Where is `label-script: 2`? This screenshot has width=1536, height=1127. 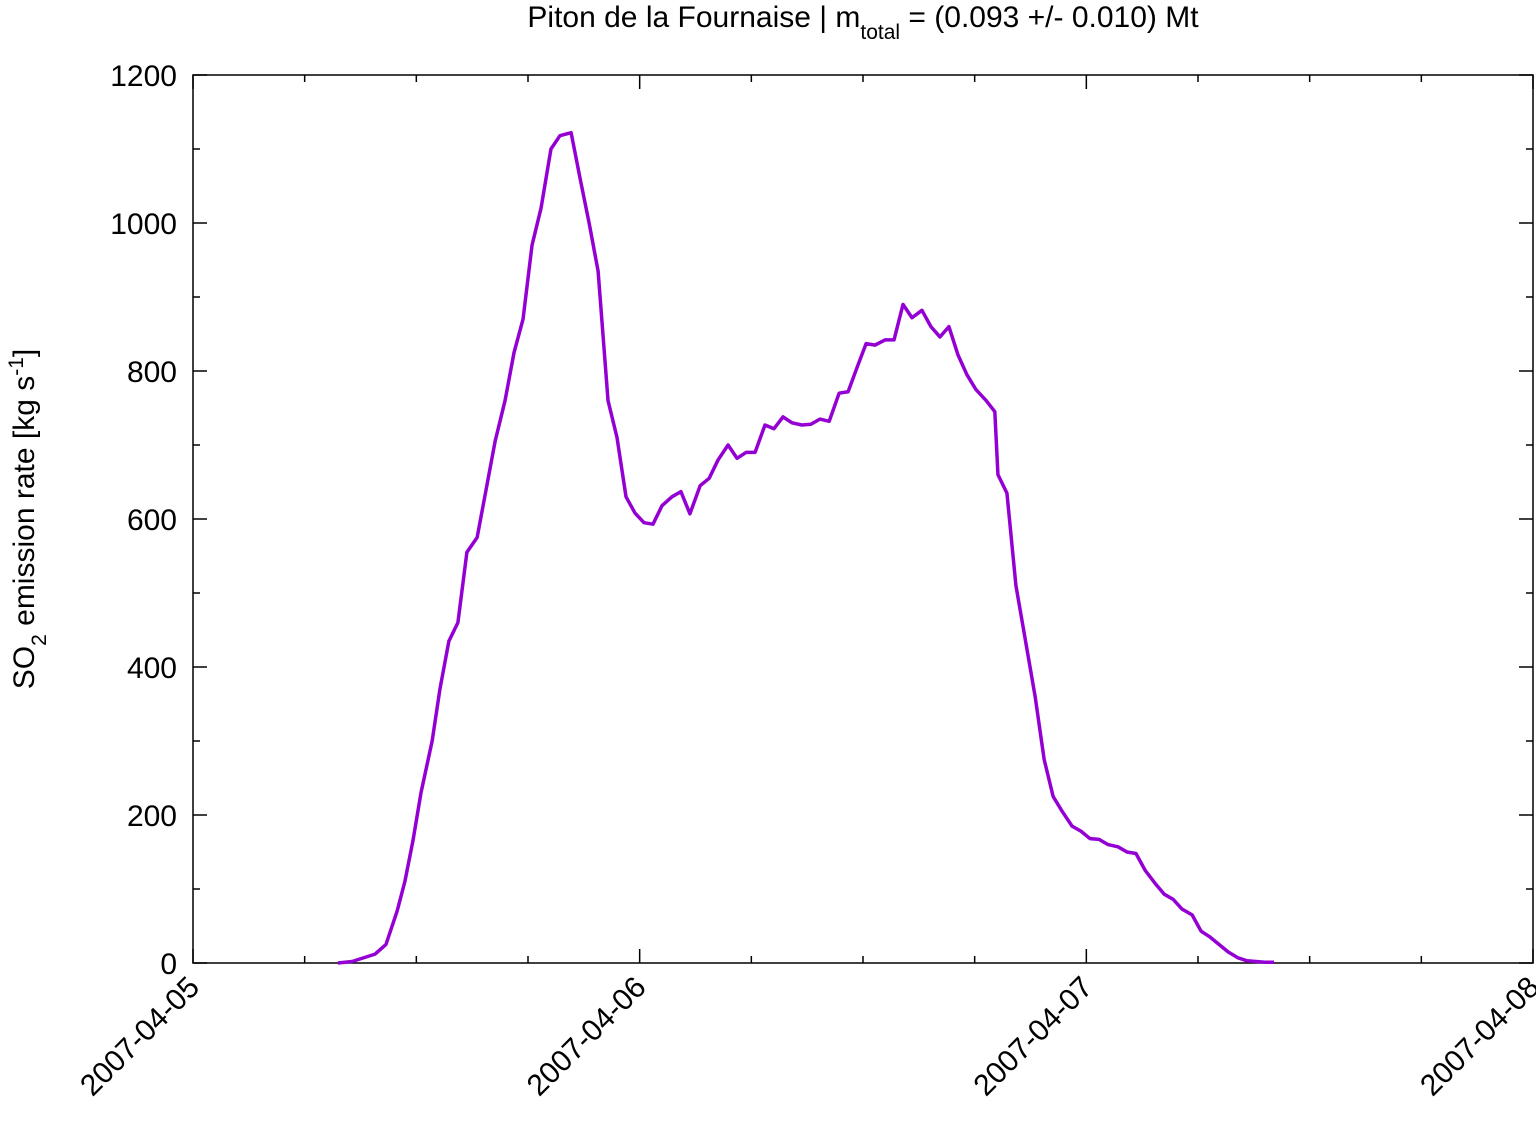
label-script: 2 is located at coordinates (39, 640).